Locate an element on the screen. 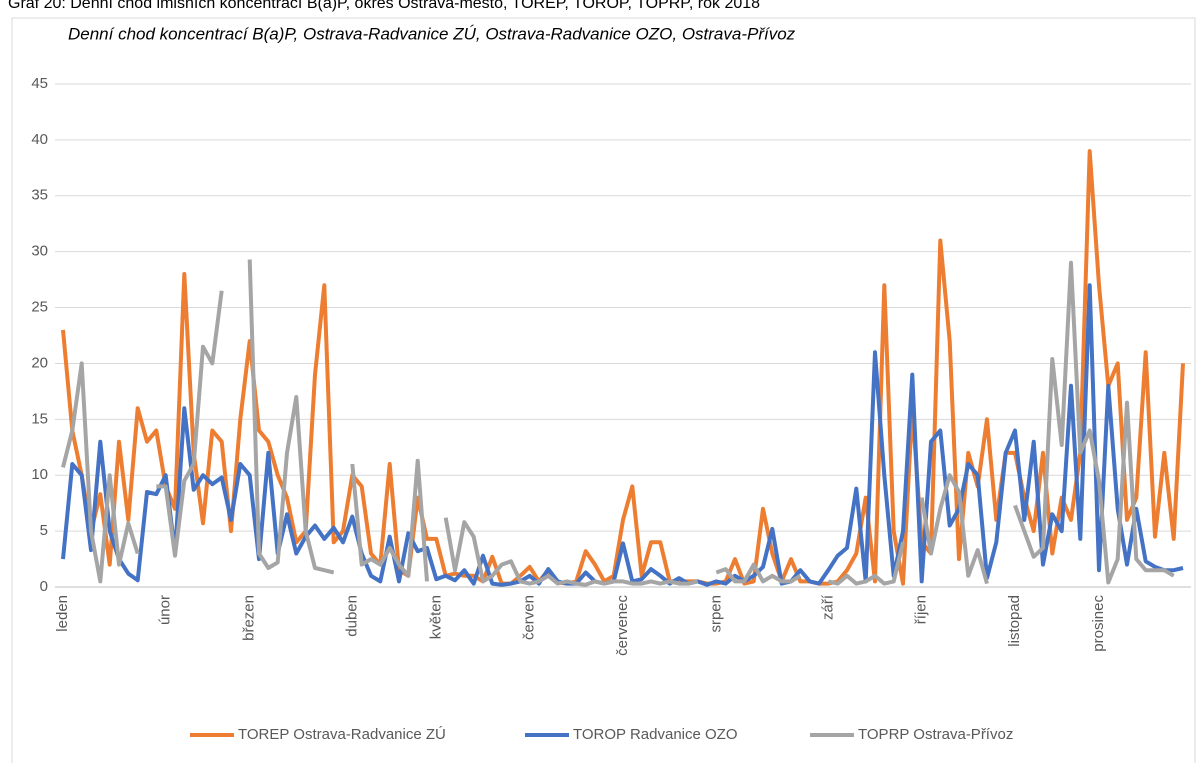 This screenshot has height=763, width=1201. y-tick-label: 15 is located at coordinates (39, 418).